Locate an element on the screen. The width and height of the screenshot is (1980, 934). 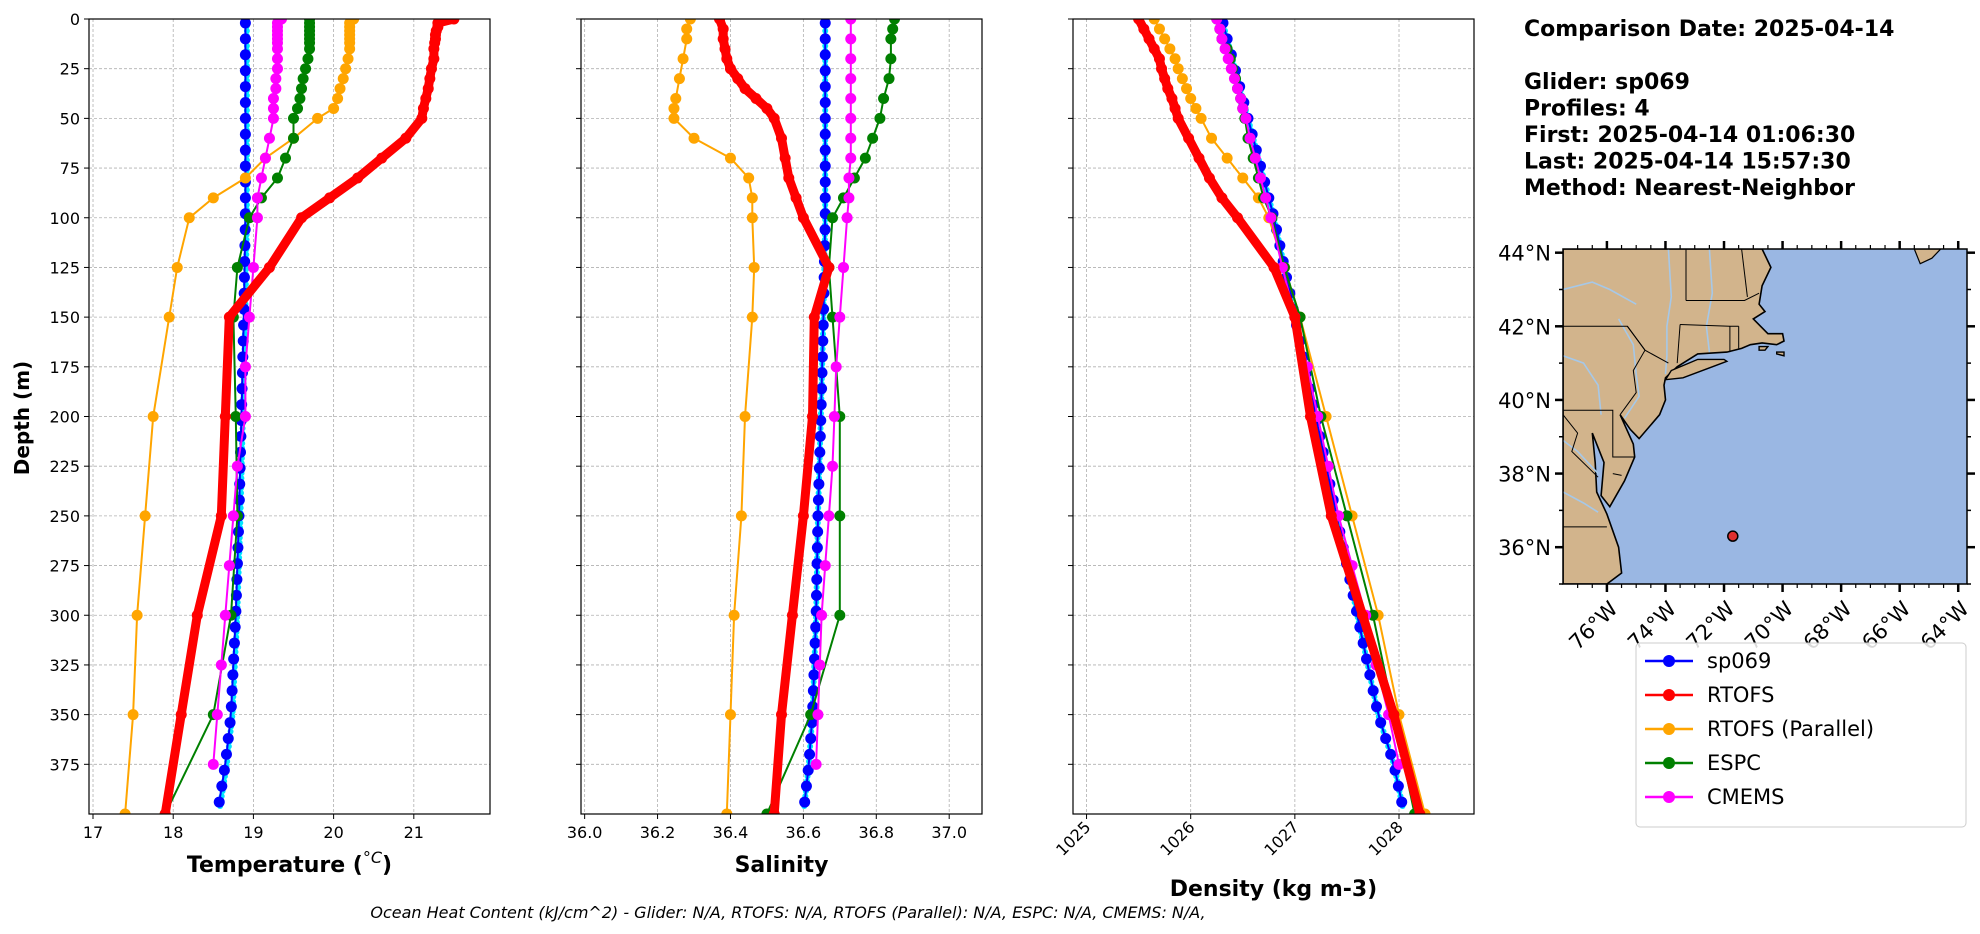
y-tick-label: 275 is located at coordinates (64, 566).